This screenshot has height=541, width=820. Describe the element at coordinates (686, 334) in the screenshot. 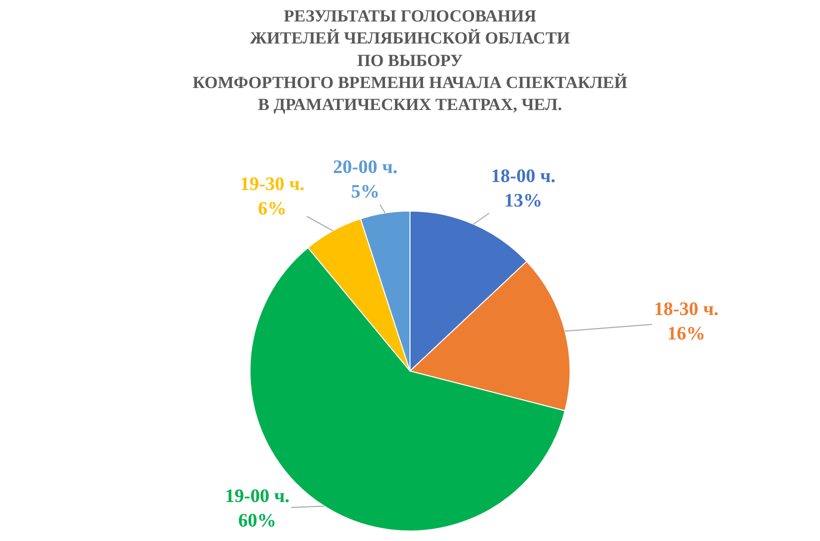

I see `data-label: 16%` at that location.